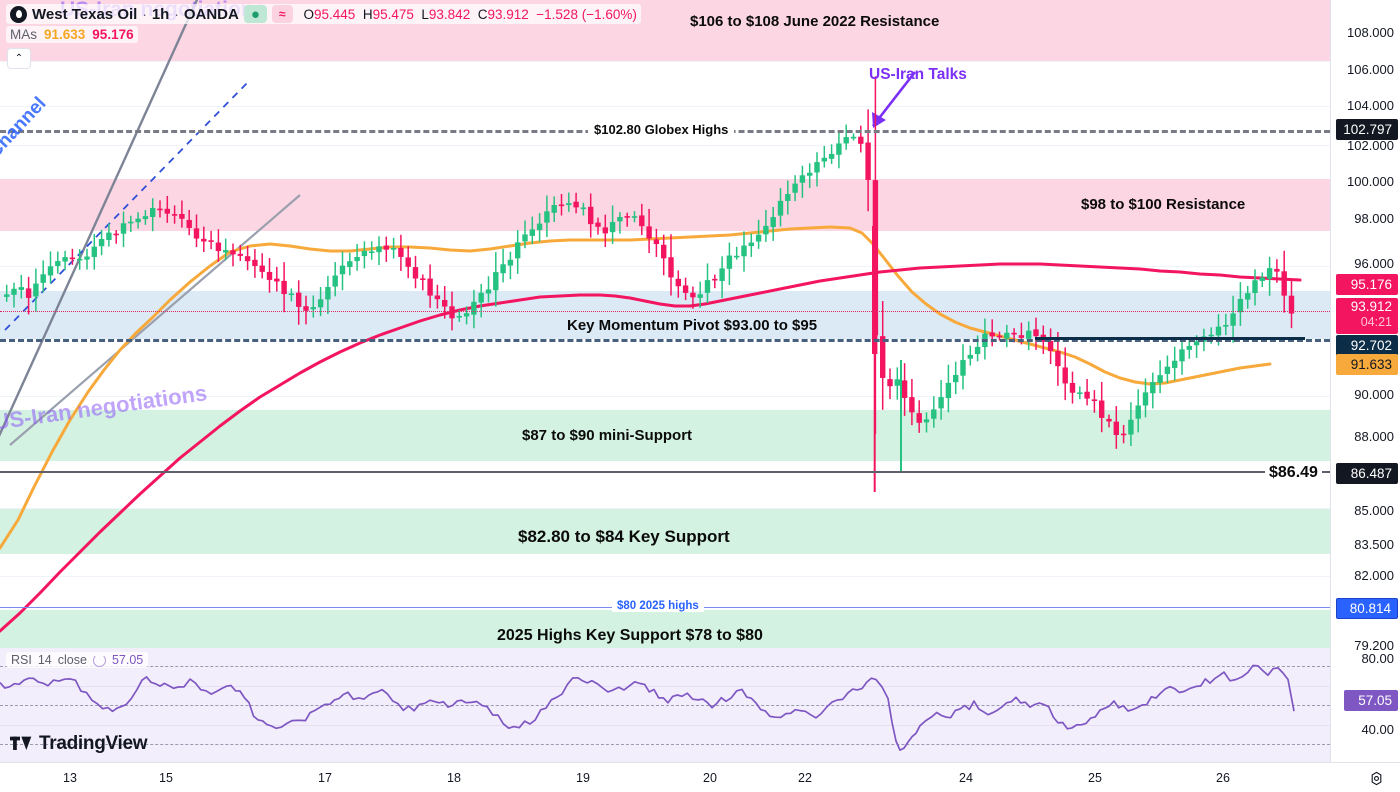 This screenshot has height=792, width=1400. What do you see at coordinates (282, 14) in the screenshot?
I see `compare-icon: ≈` at bounding box center [282, 14].